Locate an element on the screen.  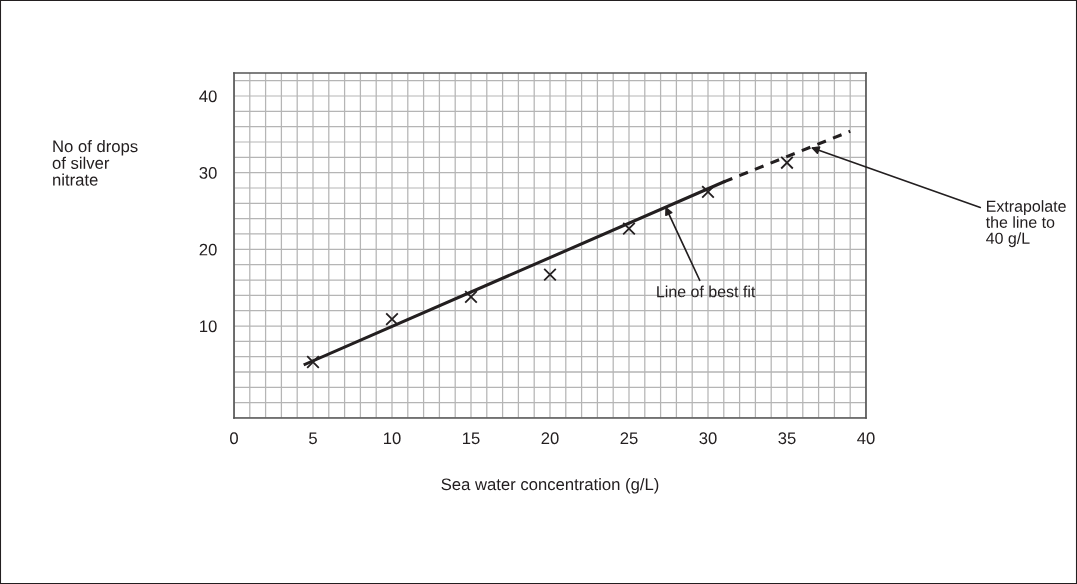
y-tick-label: 30 is located at coordinates (208, 173).